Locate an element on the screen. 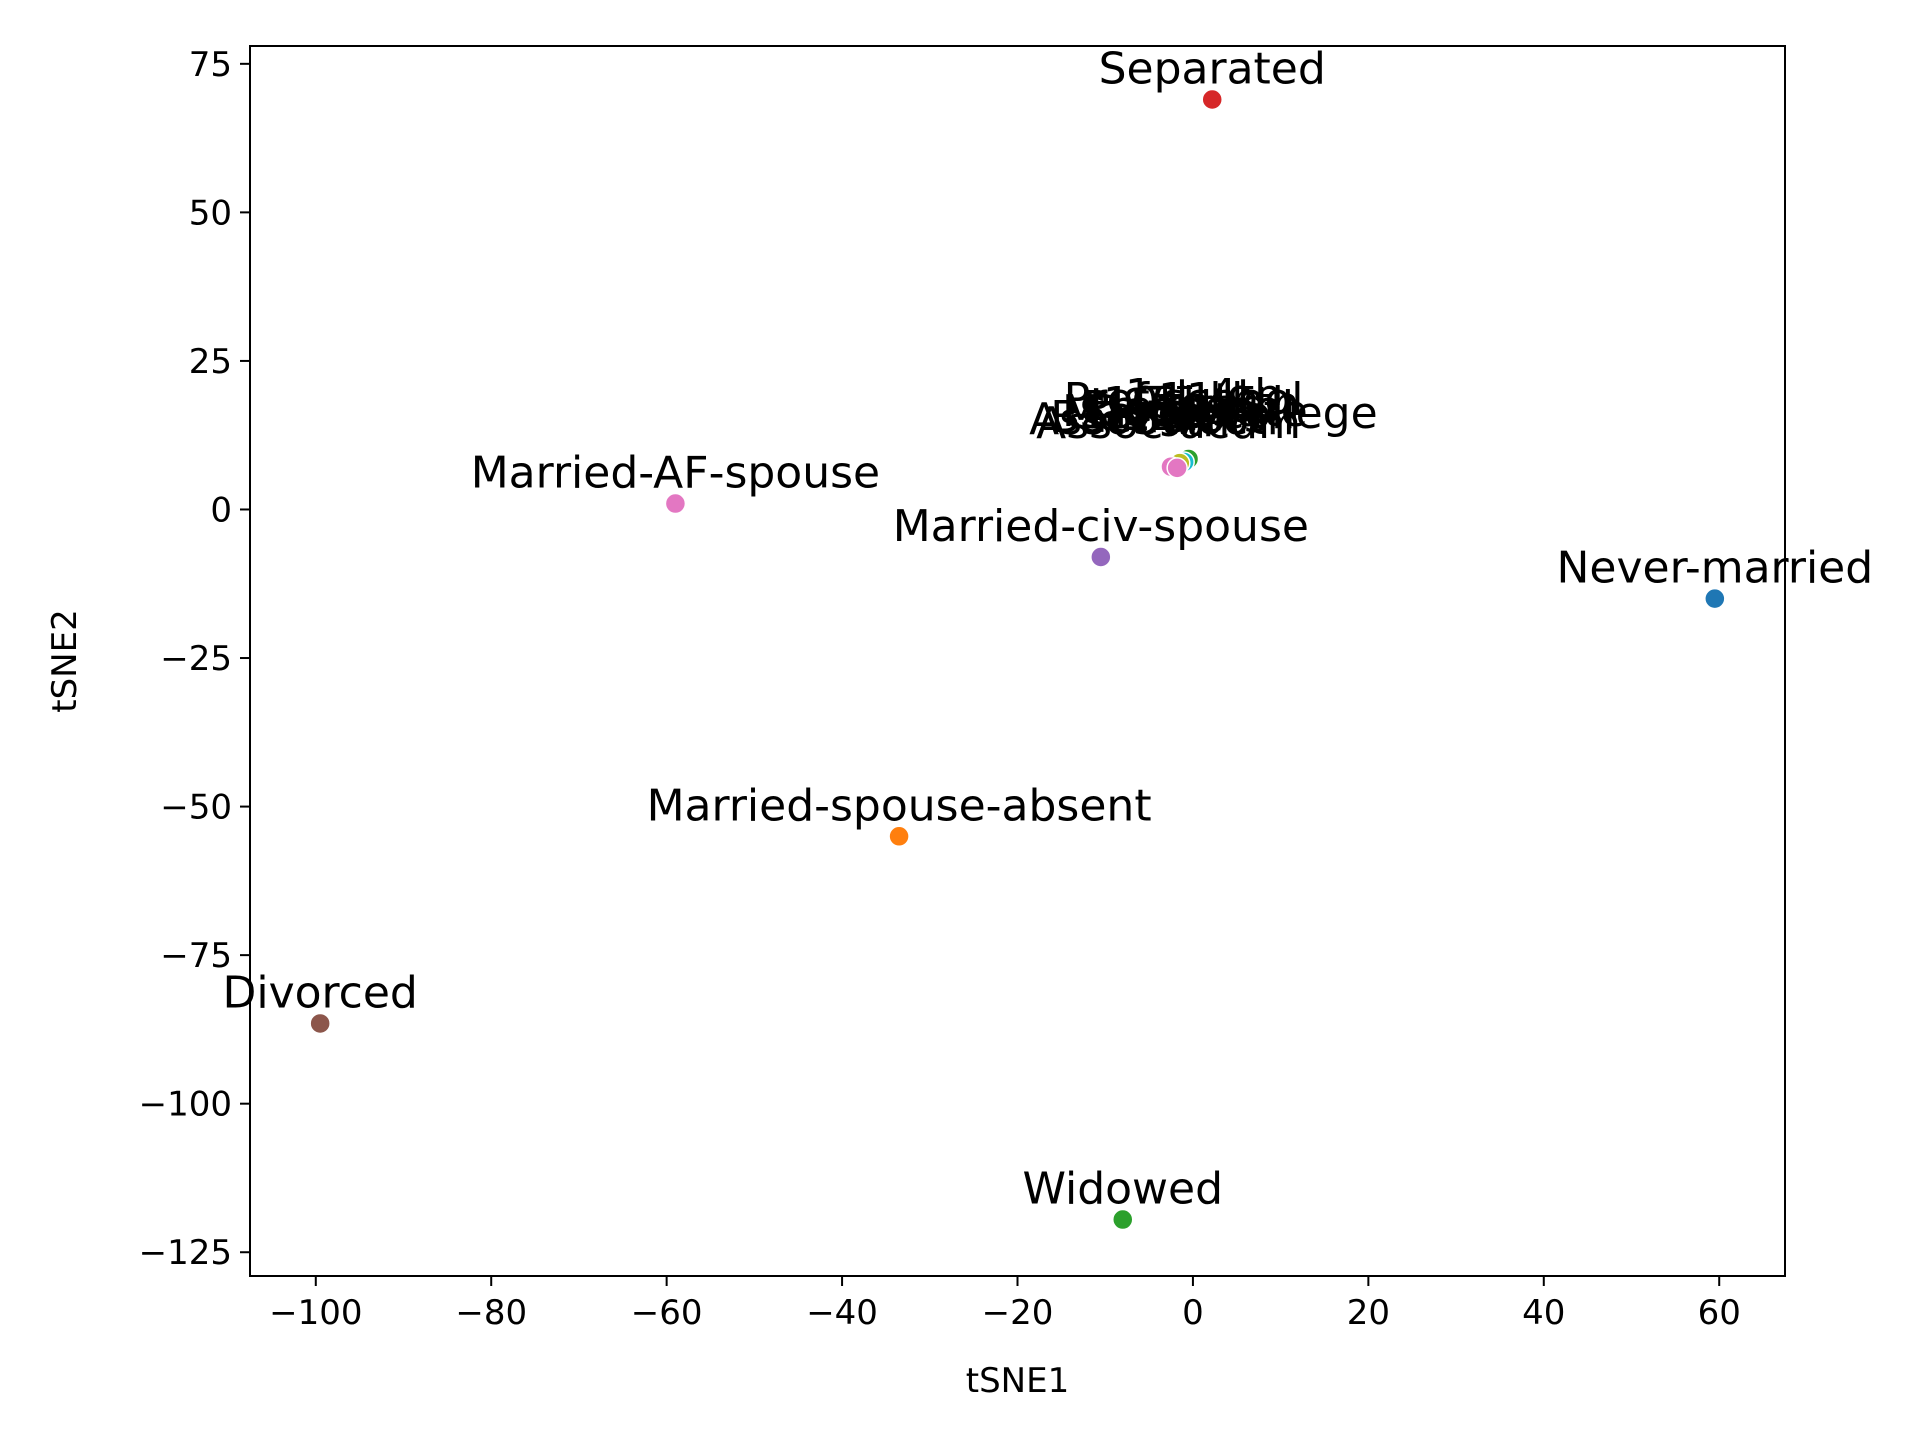  point-label: Married-civ-spouse is located at coordinates (1101, 526).